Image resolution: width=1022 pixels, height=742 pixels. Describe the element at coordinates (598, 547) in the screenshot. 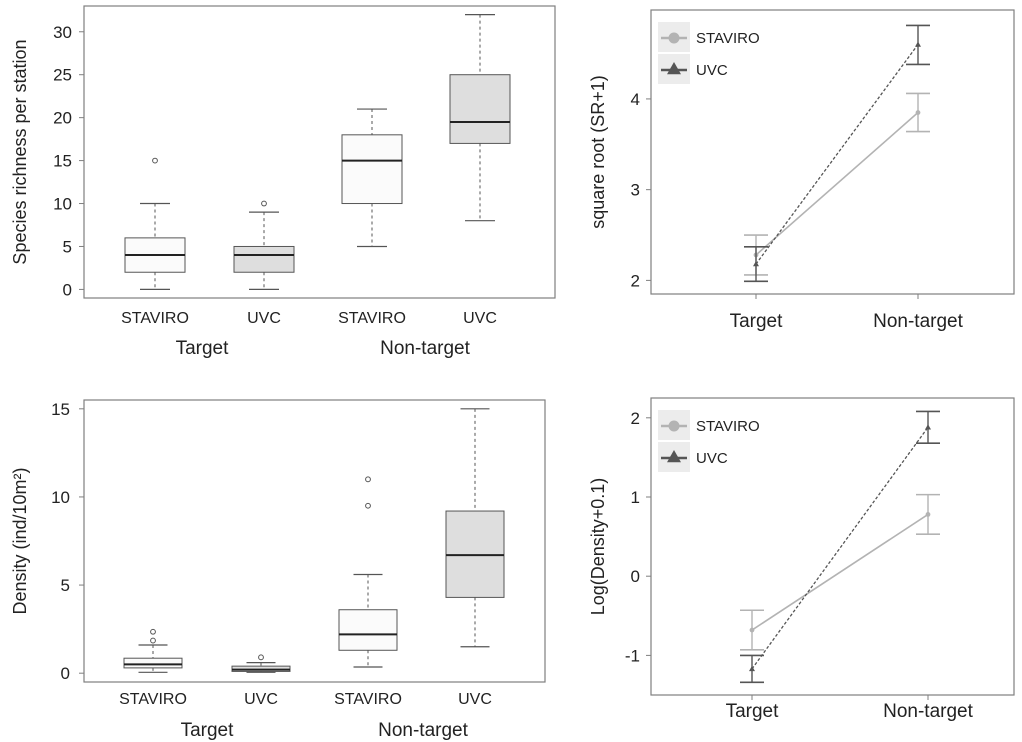

I see `y-axis-label: Log(Density+0.1)` at that location.